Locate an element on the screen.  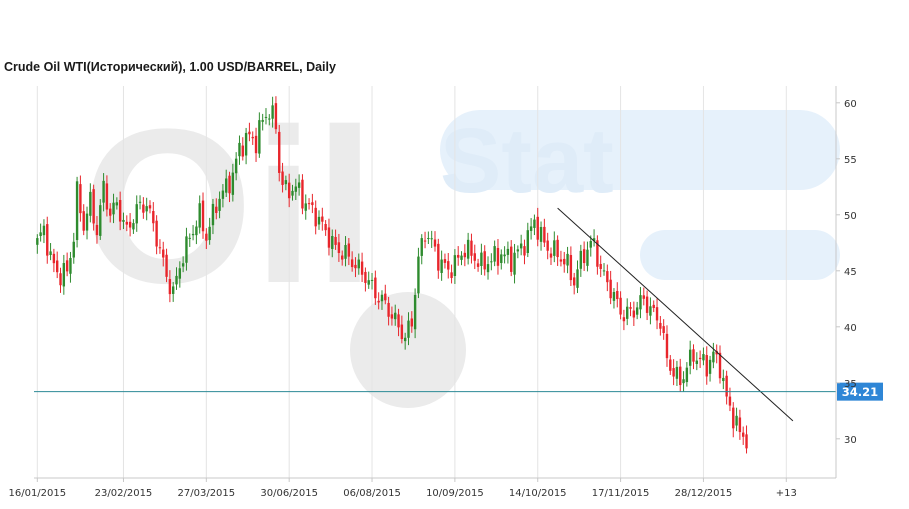
x-tick-label: +13 is located at coordinates (786, 493).